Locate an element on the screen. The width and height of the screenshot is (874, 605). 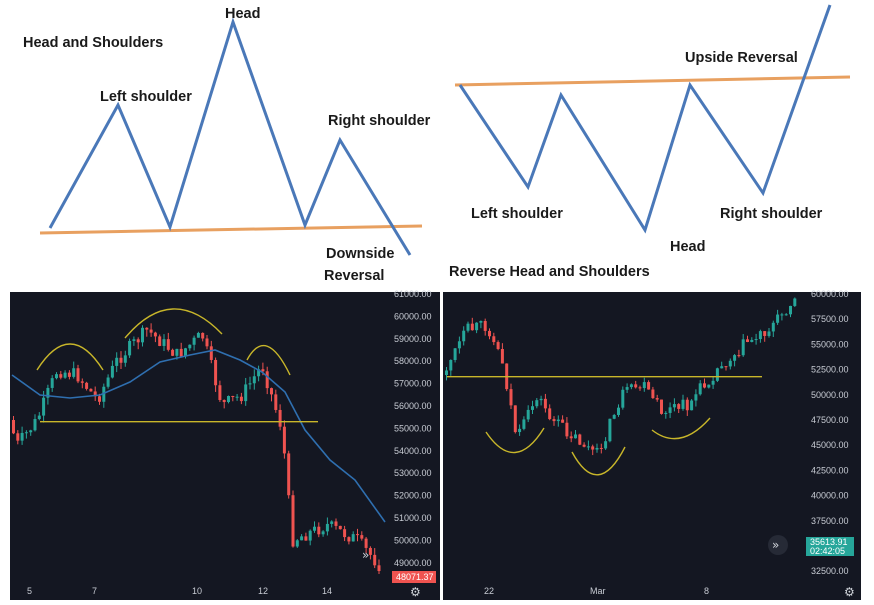
price-tick-label: 42500.00 is located at coordinates (830, 470).